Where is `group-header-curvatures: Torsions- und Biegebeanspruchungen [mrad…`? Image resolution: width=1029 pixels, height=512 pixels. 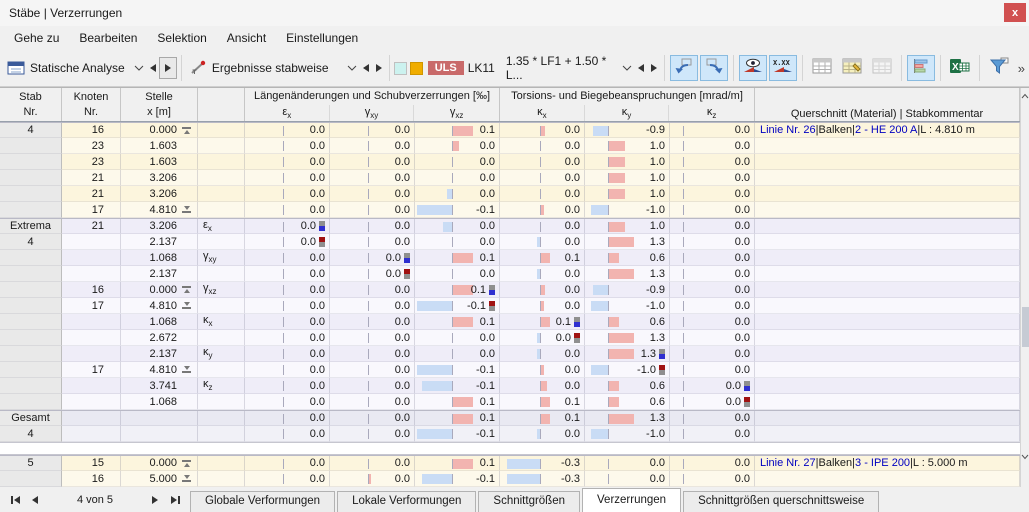
group-header-curvatures: Torsions- und Biegebeanspruchungen [mrad… is located at coordinates (627, 96).